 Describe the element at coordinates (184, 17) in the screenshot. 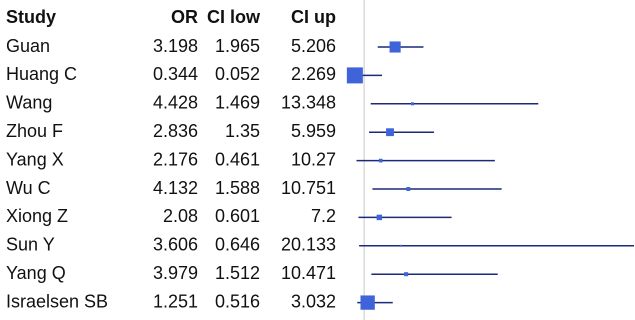

I see `header-or: OR` at that location.